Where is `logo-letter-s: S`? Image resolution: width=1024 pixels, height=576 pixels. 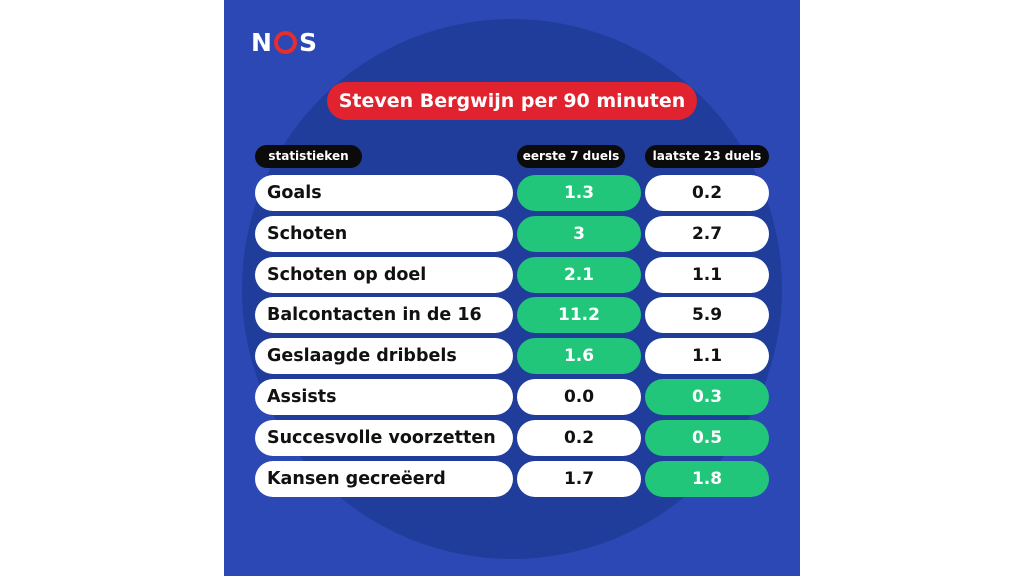 logo-letter-s: S is located at coordinates (307, 42).